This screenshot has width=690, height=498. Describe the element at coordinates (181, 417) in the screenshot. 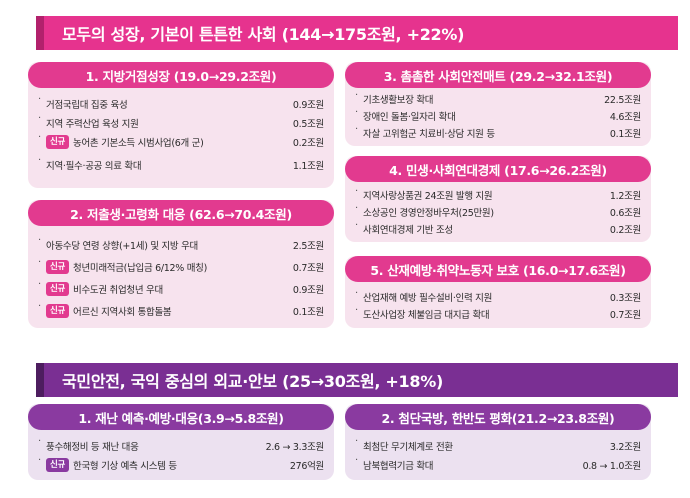

I see `card-title: 1. 재난 예측·예방·대응(3.9→5.8조원)` at that location.